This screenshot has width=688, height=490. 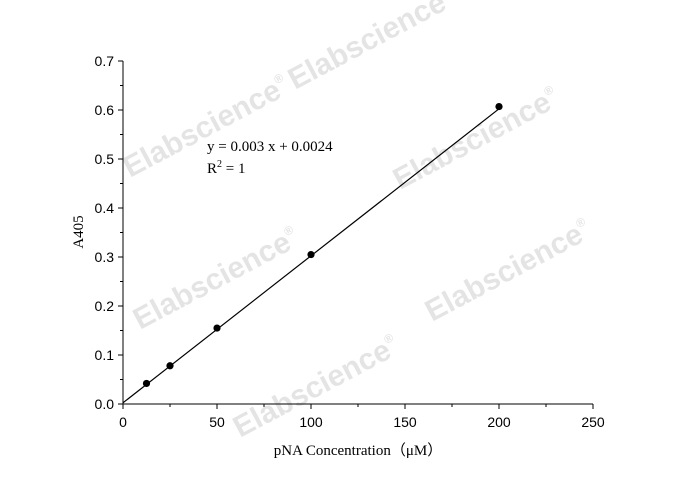 What do you see at coordinates (105, 355) in the screenshot?
I see `y-tick-label: 0.1` at bounding box center [105, 355].